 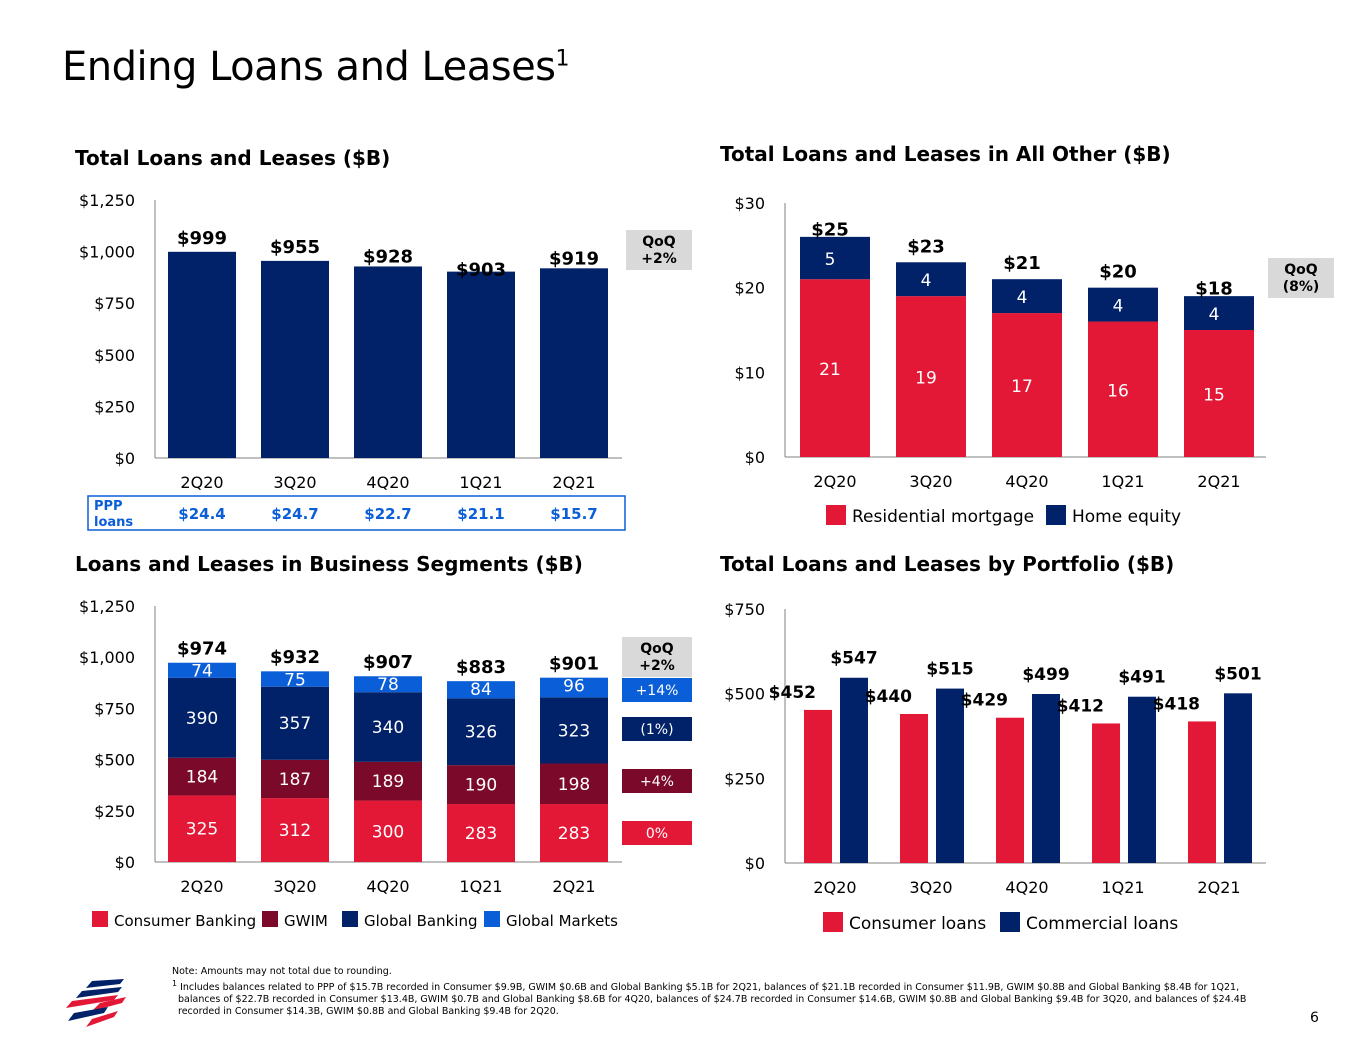 I want to click on bank-logo, so click(x=96, y=1003).